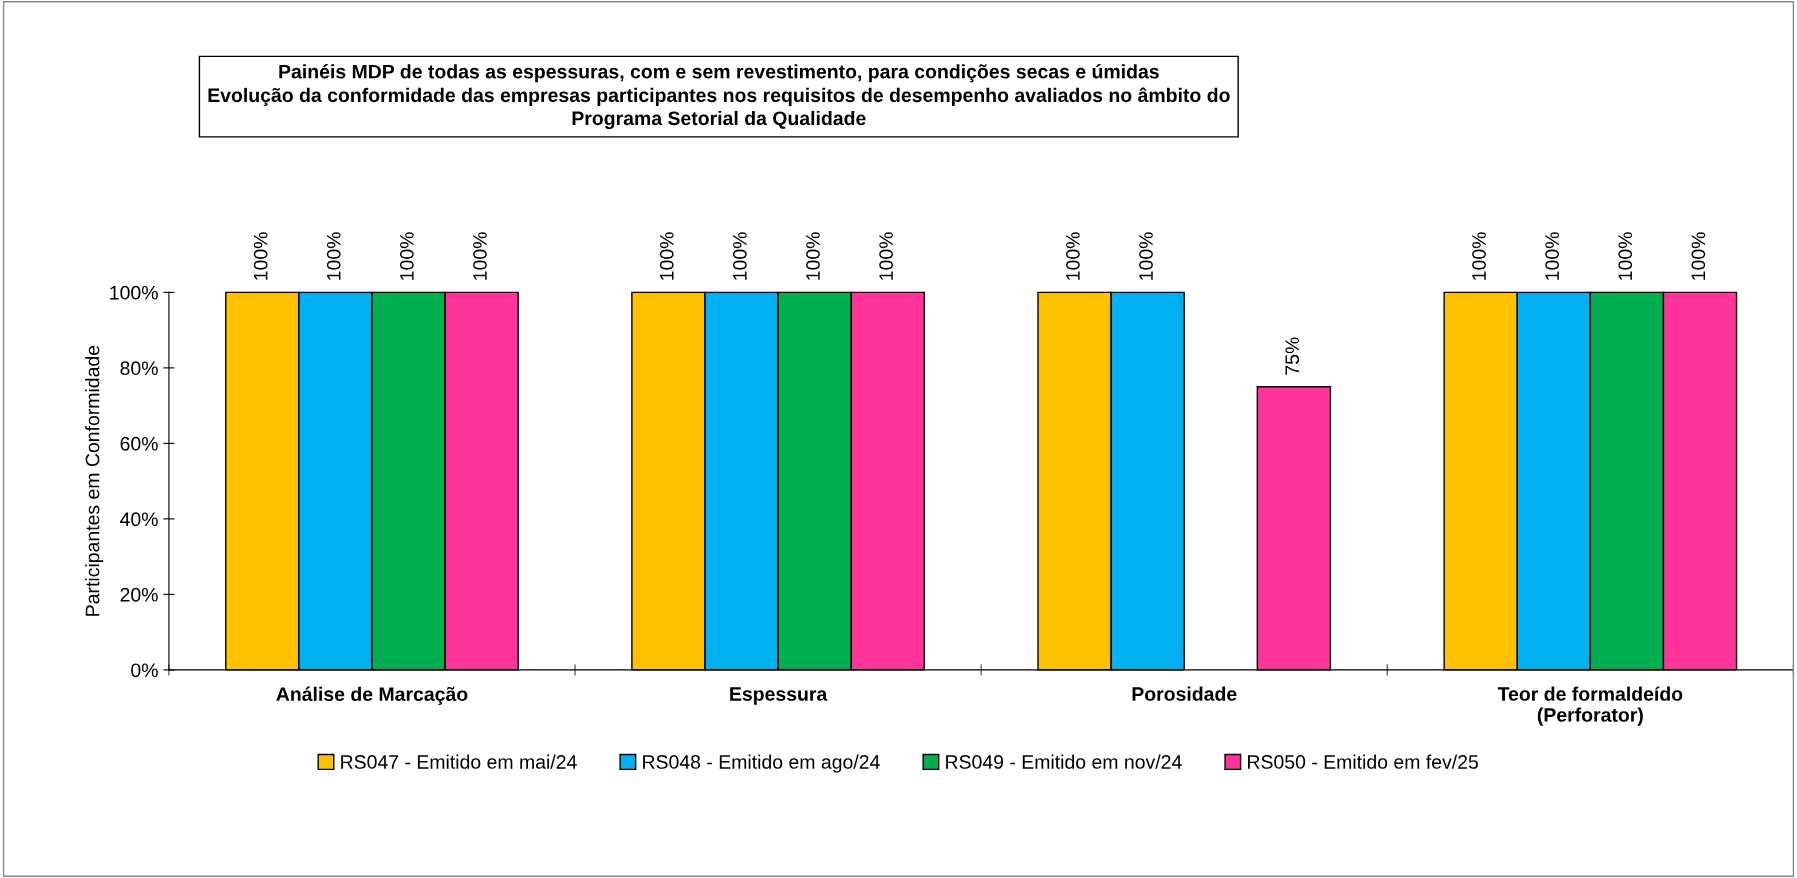 The image size is (1797, 878). What do you see at coordinates (1363, 761) in the screenshot?
I see `legend-label: RS050 - Emitido em fev/25` at bounding box center [1363, 761].